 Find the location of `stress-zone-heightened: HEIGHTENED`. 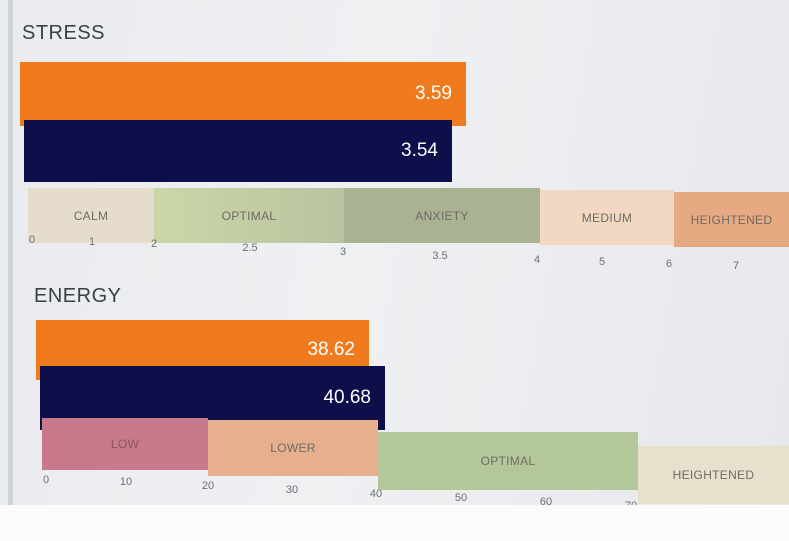

stress-zone-heightened: HEIGHTENED is located at coordinates (731, 219).